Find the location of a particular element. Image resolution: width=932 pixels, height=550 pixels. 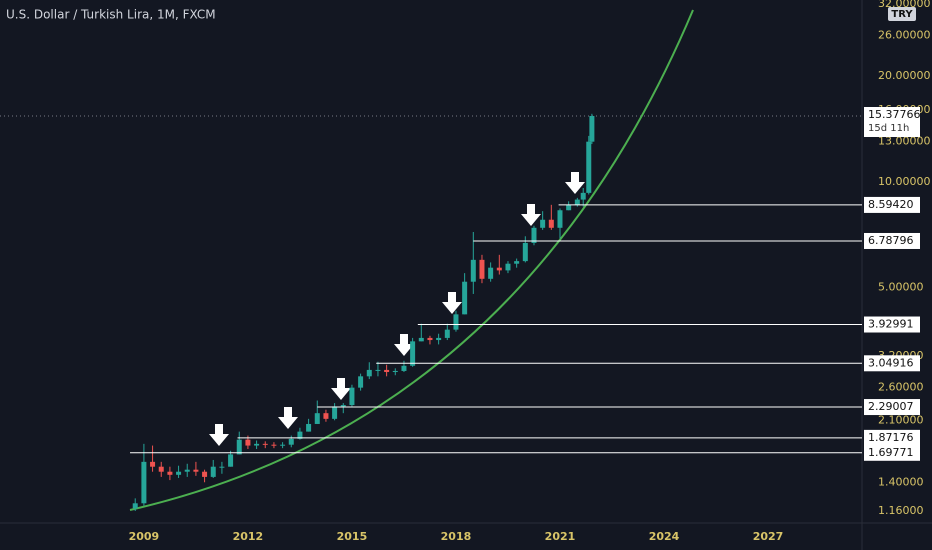

level-label: 1.87176 is located at coordinates (891, 437).